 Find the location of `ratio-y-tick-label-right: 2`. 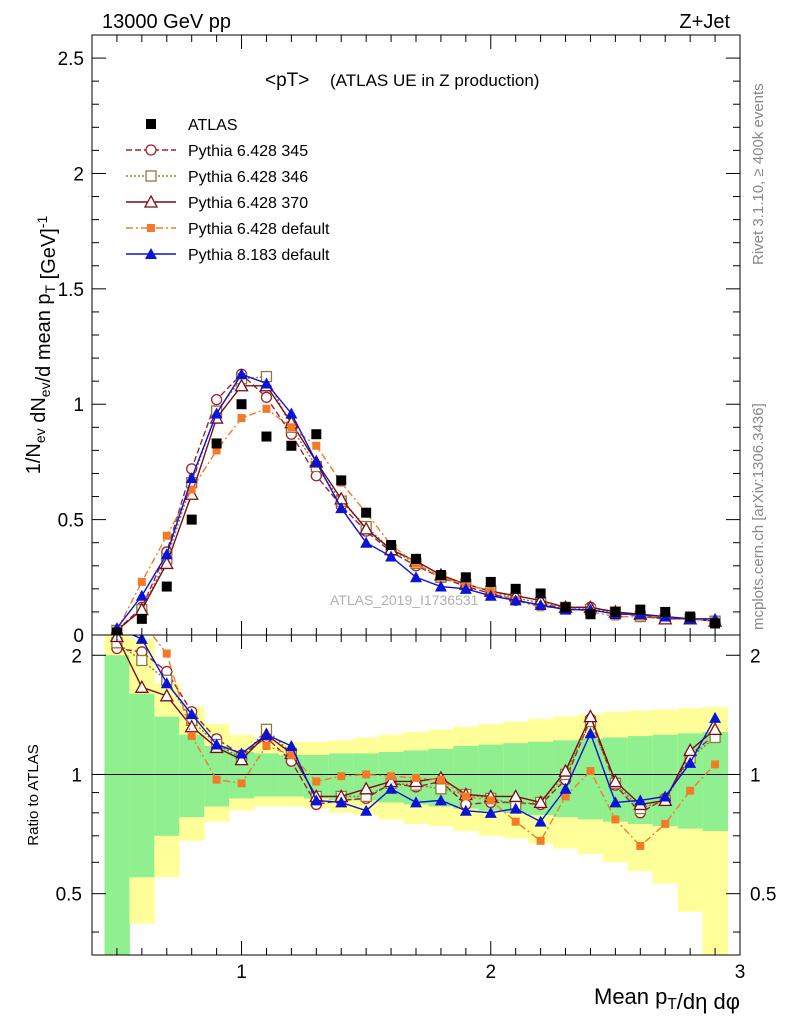

ratio-y-tick-label-right: 2 is located at coordinates (755, 656).